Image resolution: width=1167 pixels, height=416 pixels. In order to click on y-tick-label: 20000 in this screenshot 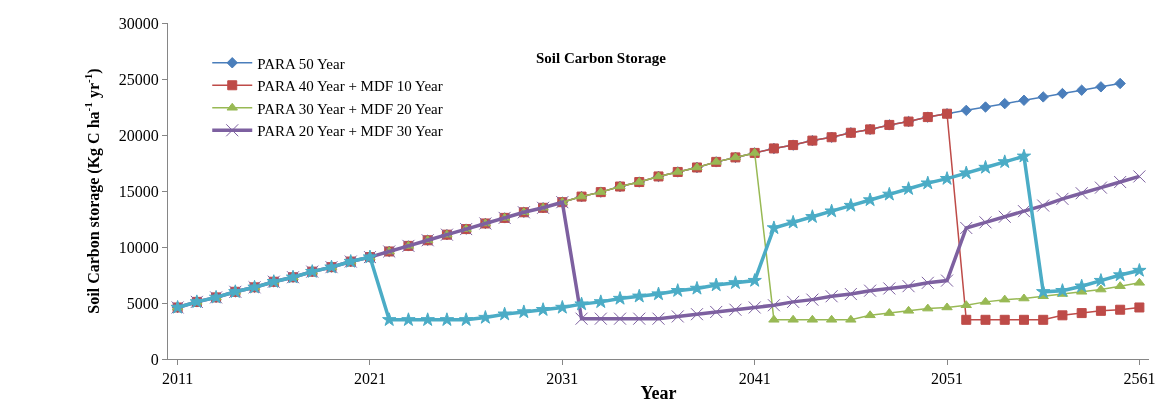, I will do `click(138, 135)`.